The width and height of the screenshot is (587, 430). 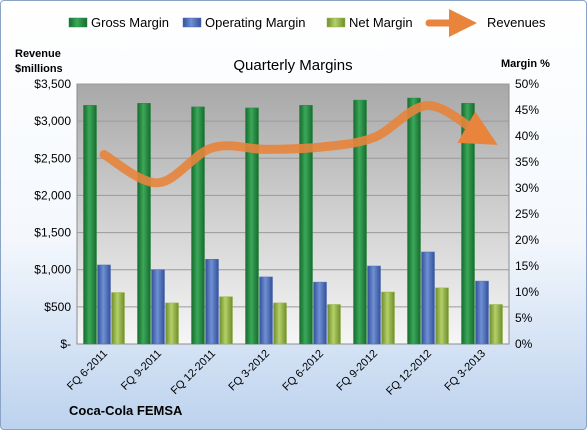 I want to click on revenues-line, so click(x=298, y=144).